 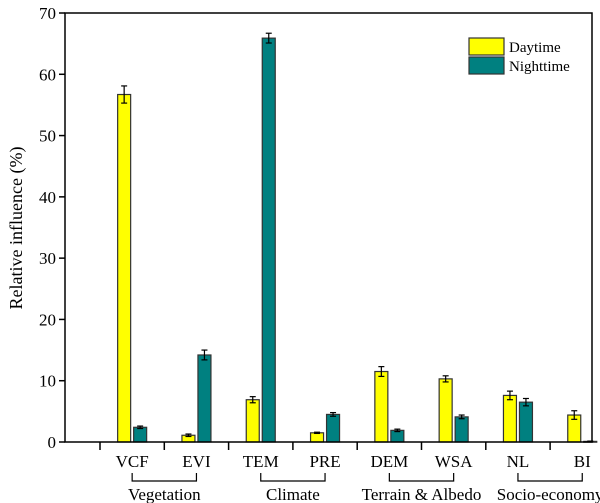 I want to click on x-tick-label: WSA, so click(x=454, y=461).